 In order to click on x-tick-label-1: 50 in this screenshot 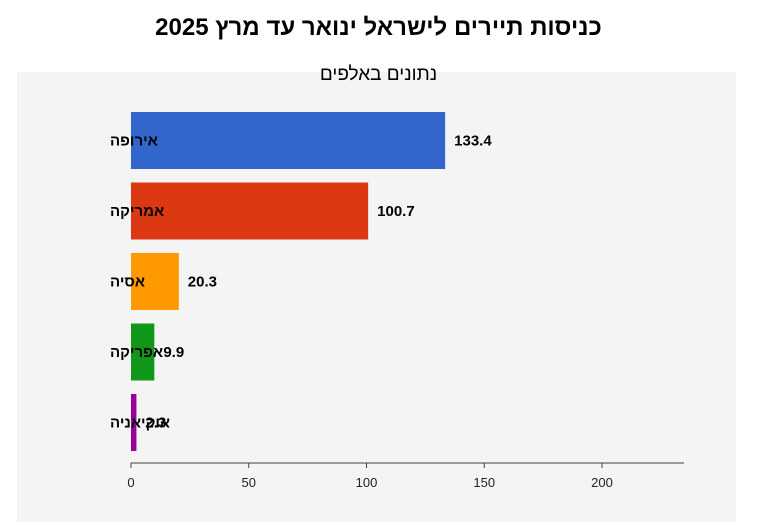, I will do `click(249, 482)`.